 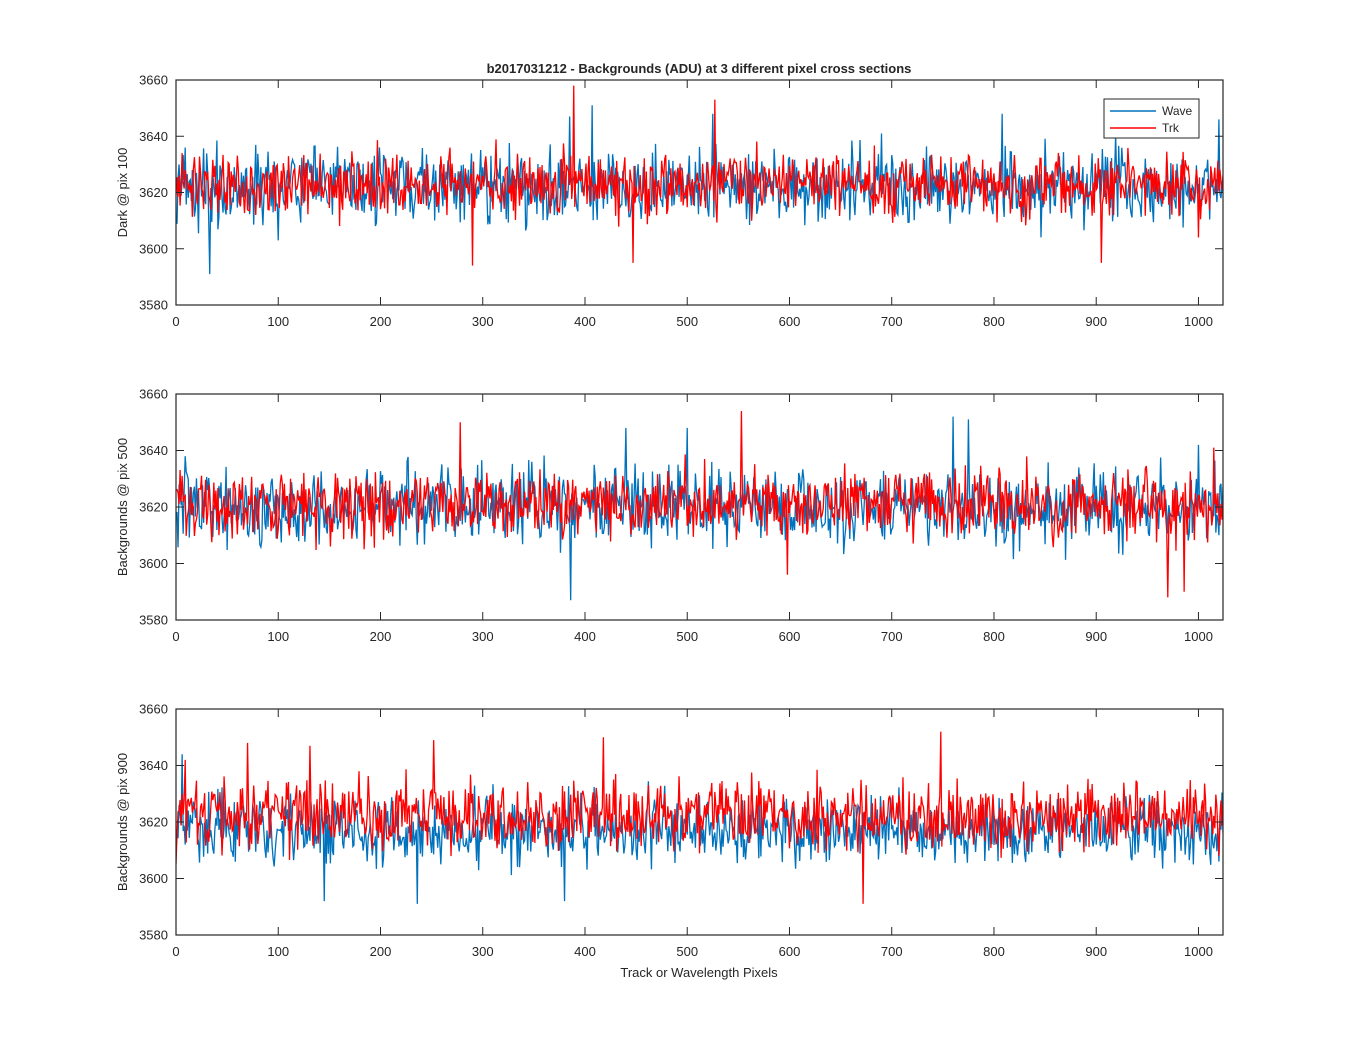 What do you see at coordinates (122, 822) in the screenshot?
I see `y-axis-label: Backgrounds @ pix 900` at bounding box center [122, 822].